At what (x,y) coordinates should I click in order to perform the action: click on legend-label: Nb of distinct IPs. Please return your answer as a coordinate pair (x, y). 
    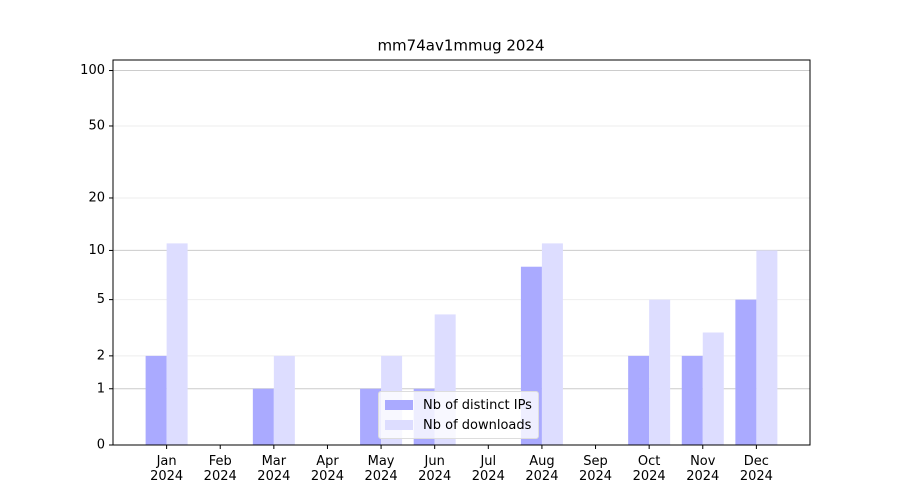
    Looking at the image, I should click on (477, 405).